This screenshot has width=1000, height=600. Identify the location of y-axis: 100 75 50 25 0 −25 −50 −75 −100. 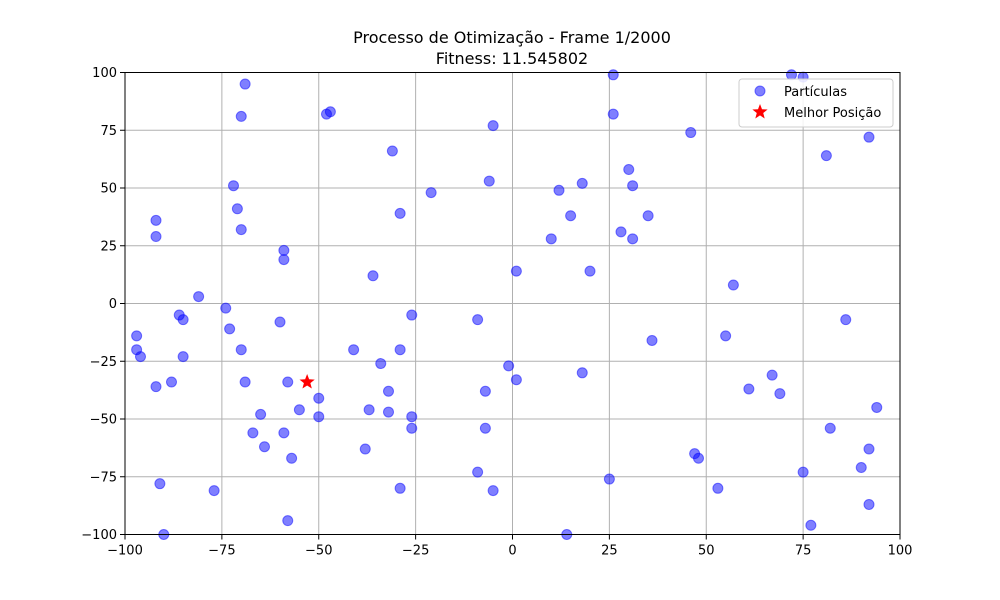
(103, 304).